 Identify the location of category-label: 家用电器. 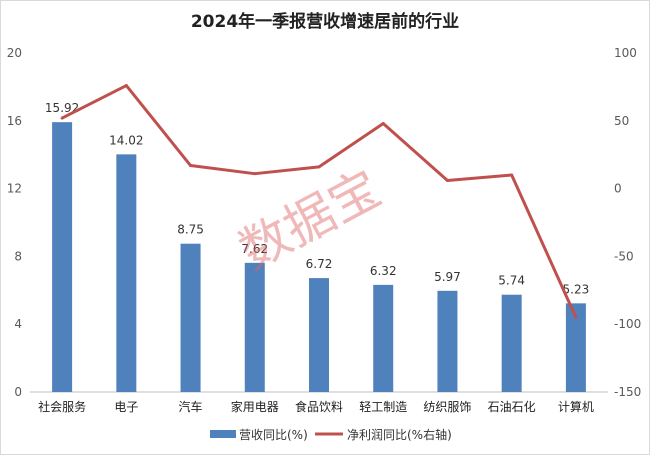
(255, 406).